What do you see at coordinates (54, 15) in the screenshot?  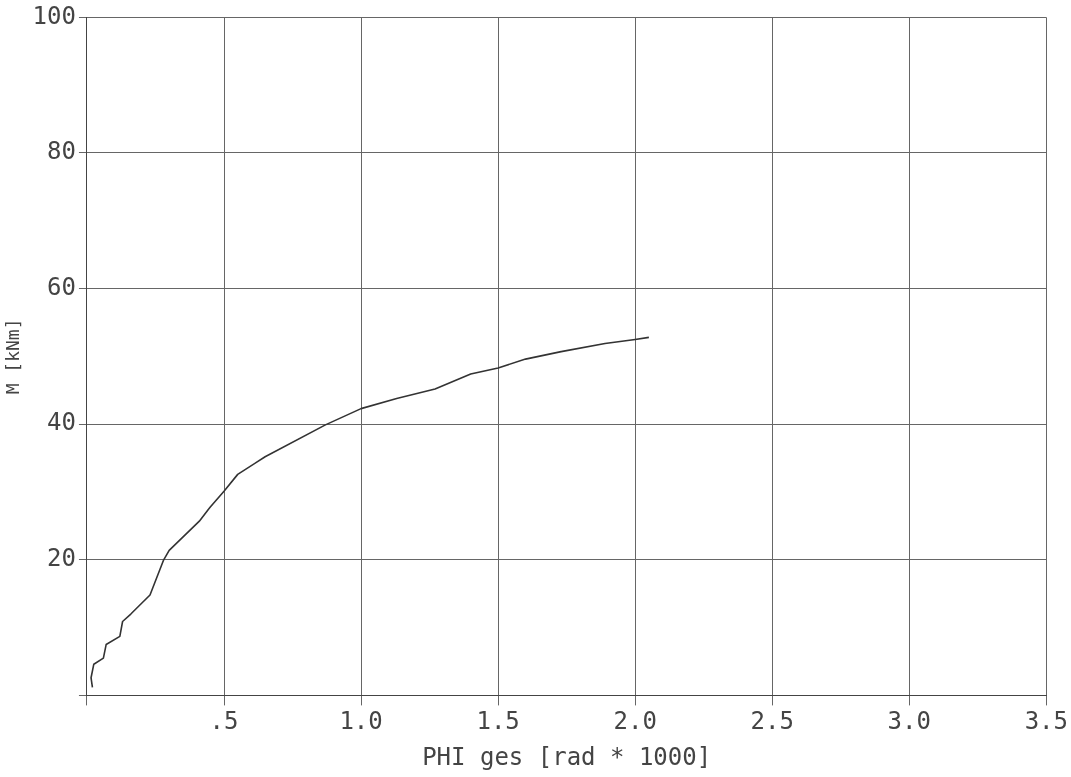 I see `y-tick-label: 100` at bounding box center [54, 15].